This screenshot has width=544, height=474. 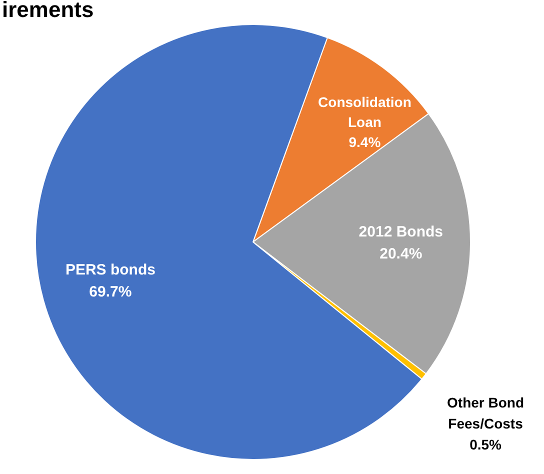 I want to click on chart-title: irements, so click(x=48, y=11).